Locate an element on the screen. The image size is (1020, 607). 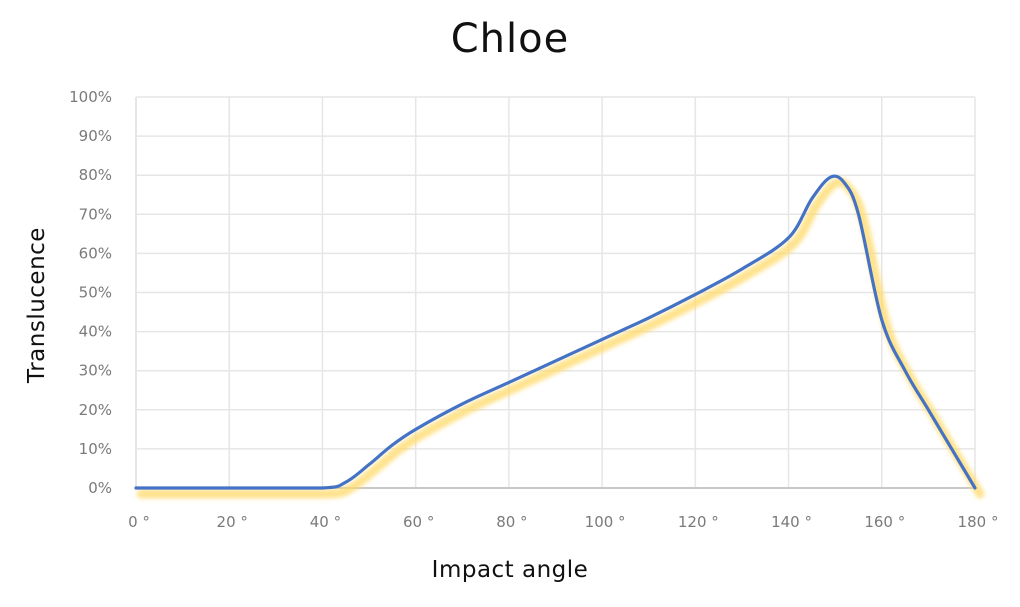
x-tick-label: 40 ° is located at coordinates (325, 522).